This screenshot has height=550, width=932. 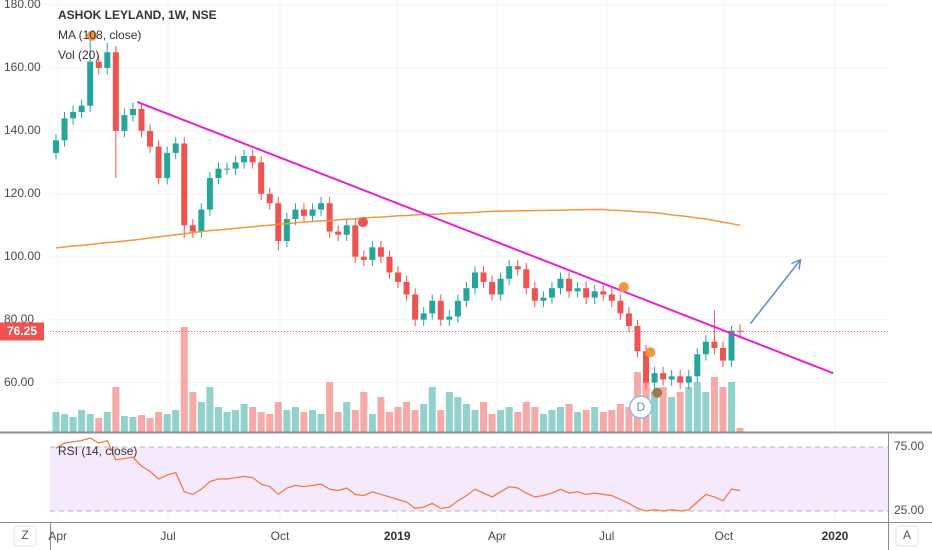 I want to click on chart-title: ASHOK LEYLAND, 1W, NSE, so click(x=137, y=15).